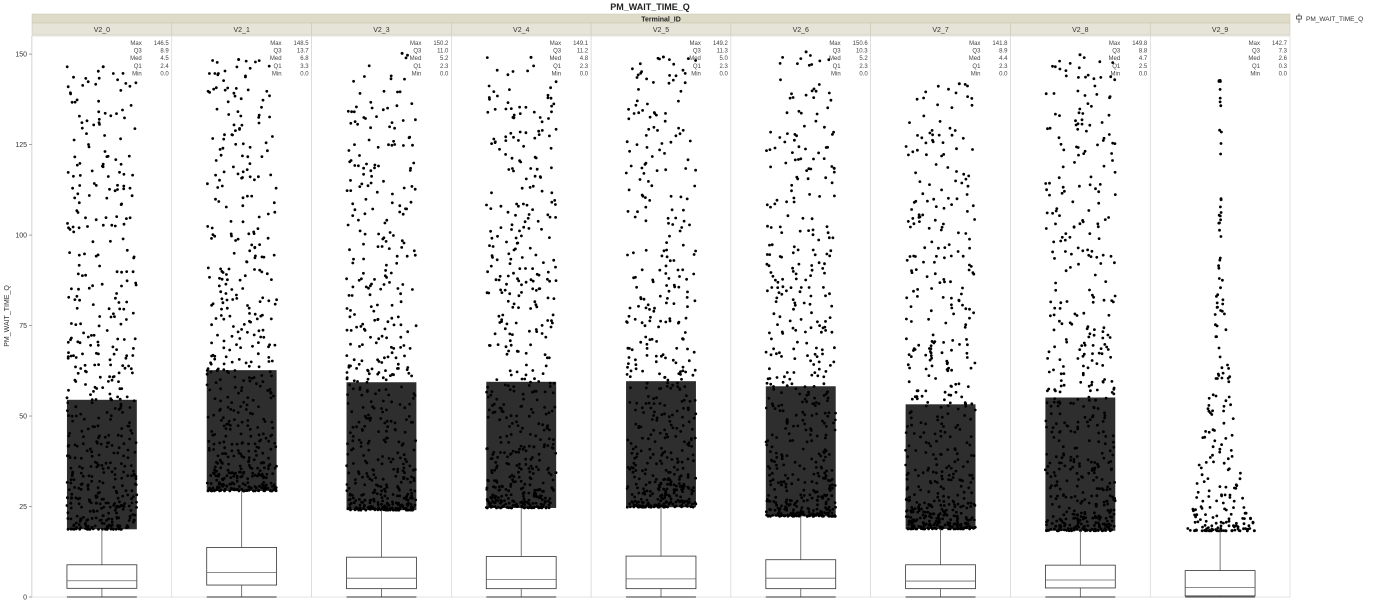 The image size is (1379, 608). Describe the element at coordinates (302, 44) in the screenshot. I see `stat-value-max: 148.5` at that location.